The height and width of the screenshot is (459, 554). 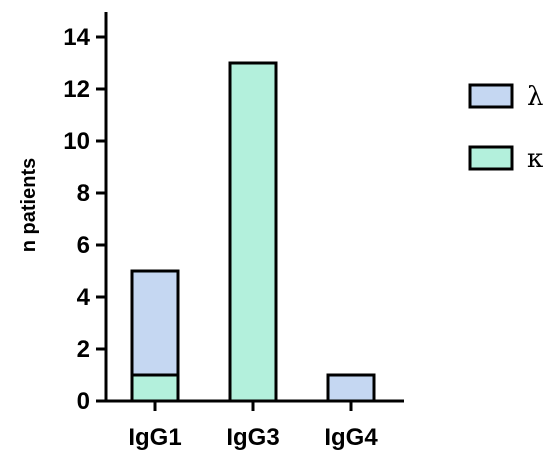 What do you see at coordinates (351, 437) in the screenshot?
I see `x-tick-label: IgG4` at bounding box center [351, 437].